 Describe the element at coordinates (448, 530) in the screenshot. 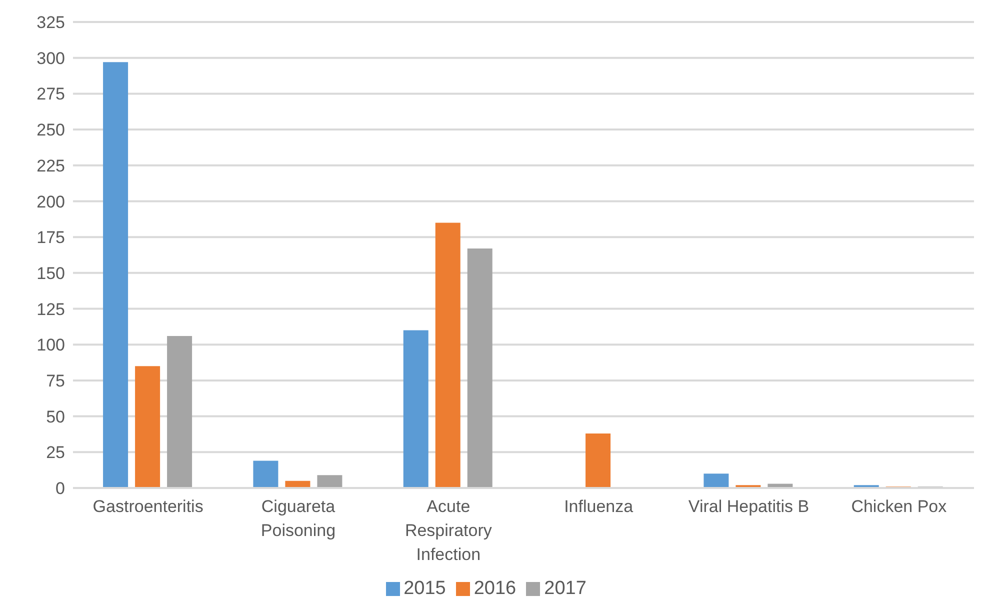

I see `x-tick-label: Acute Respiratory Infection` at that location.